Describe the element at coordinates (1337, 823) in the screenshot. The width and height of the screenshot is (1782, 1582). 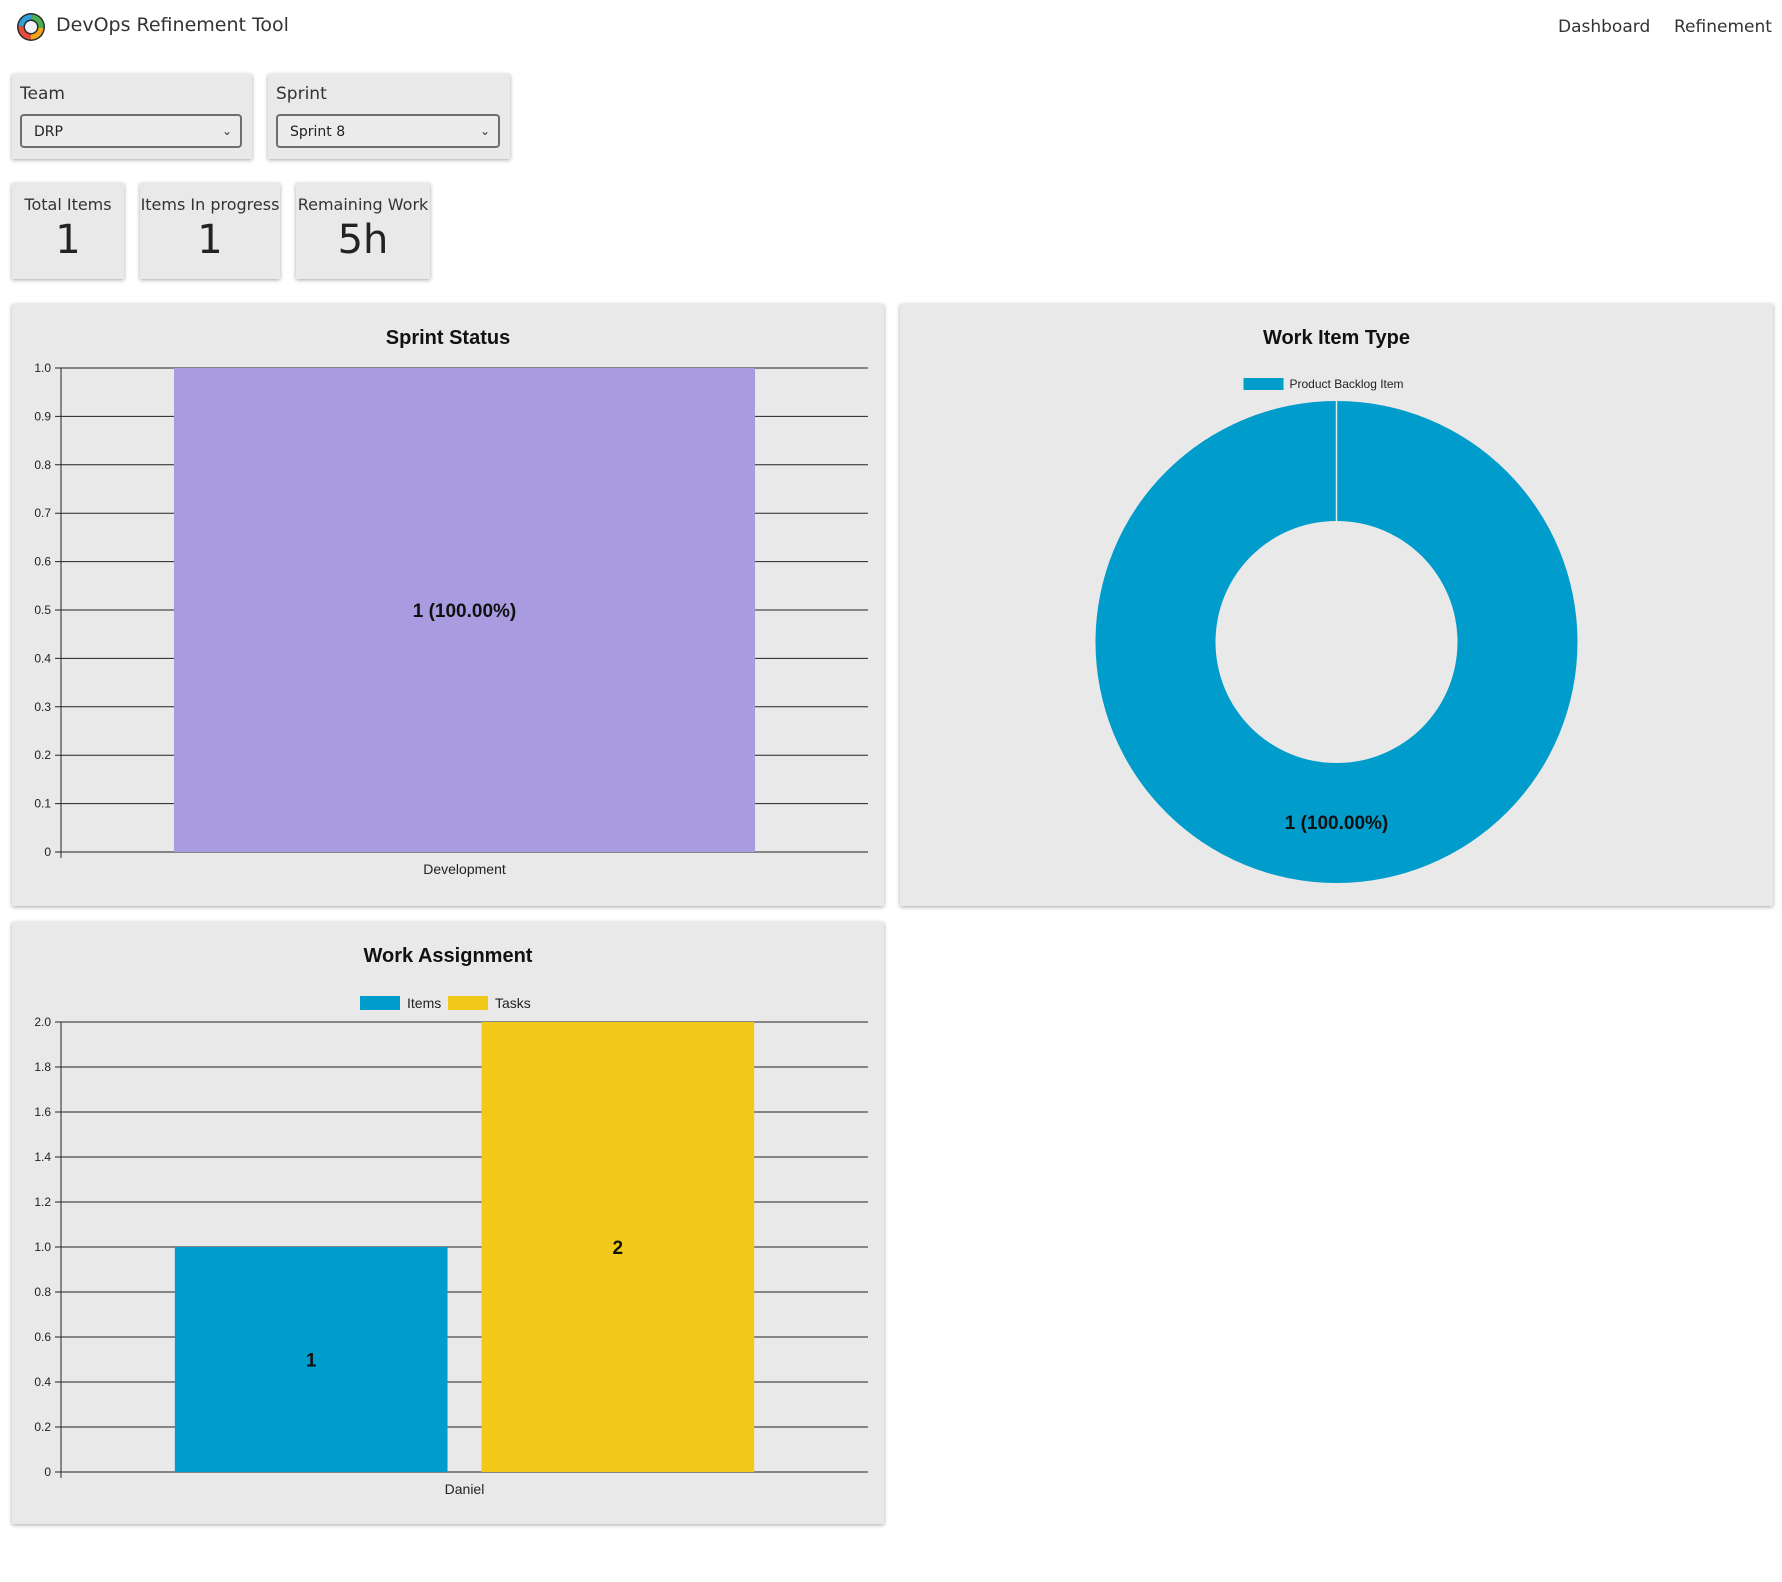
I see `slice-data-label: 1 (100.00%)` at that location.